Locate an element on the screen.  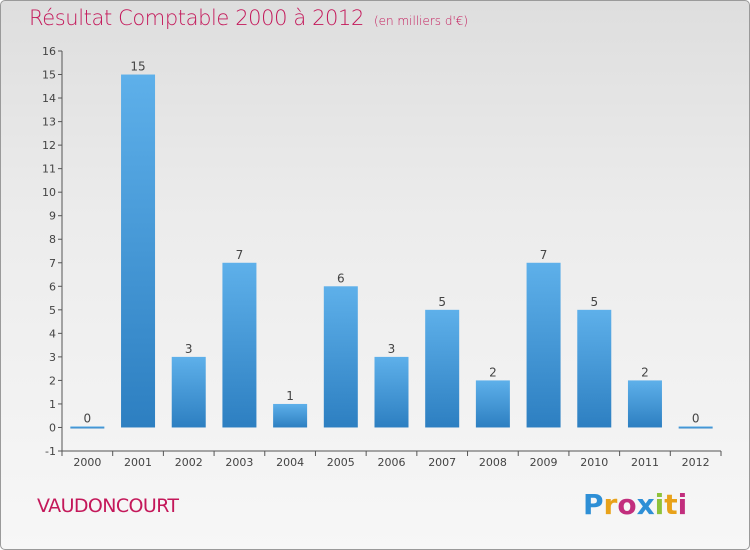
logo-letter: x is located at coordinates (645, 504).